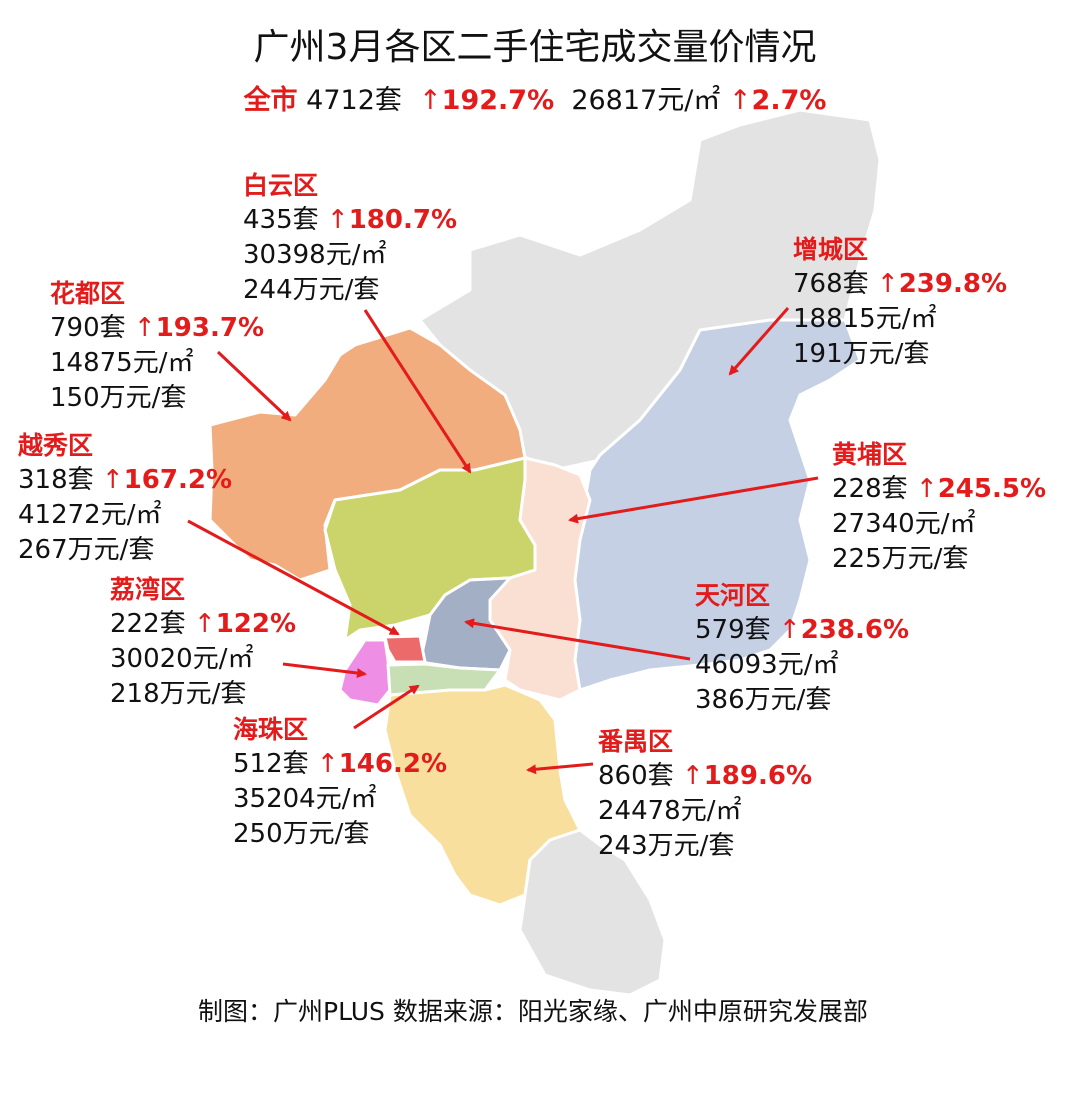 This screenshot has height=1107, width=1070. Describe the element at coordinates (577, 639) in the screenshot. I see `tianhe-pointer-arrow` at that location.